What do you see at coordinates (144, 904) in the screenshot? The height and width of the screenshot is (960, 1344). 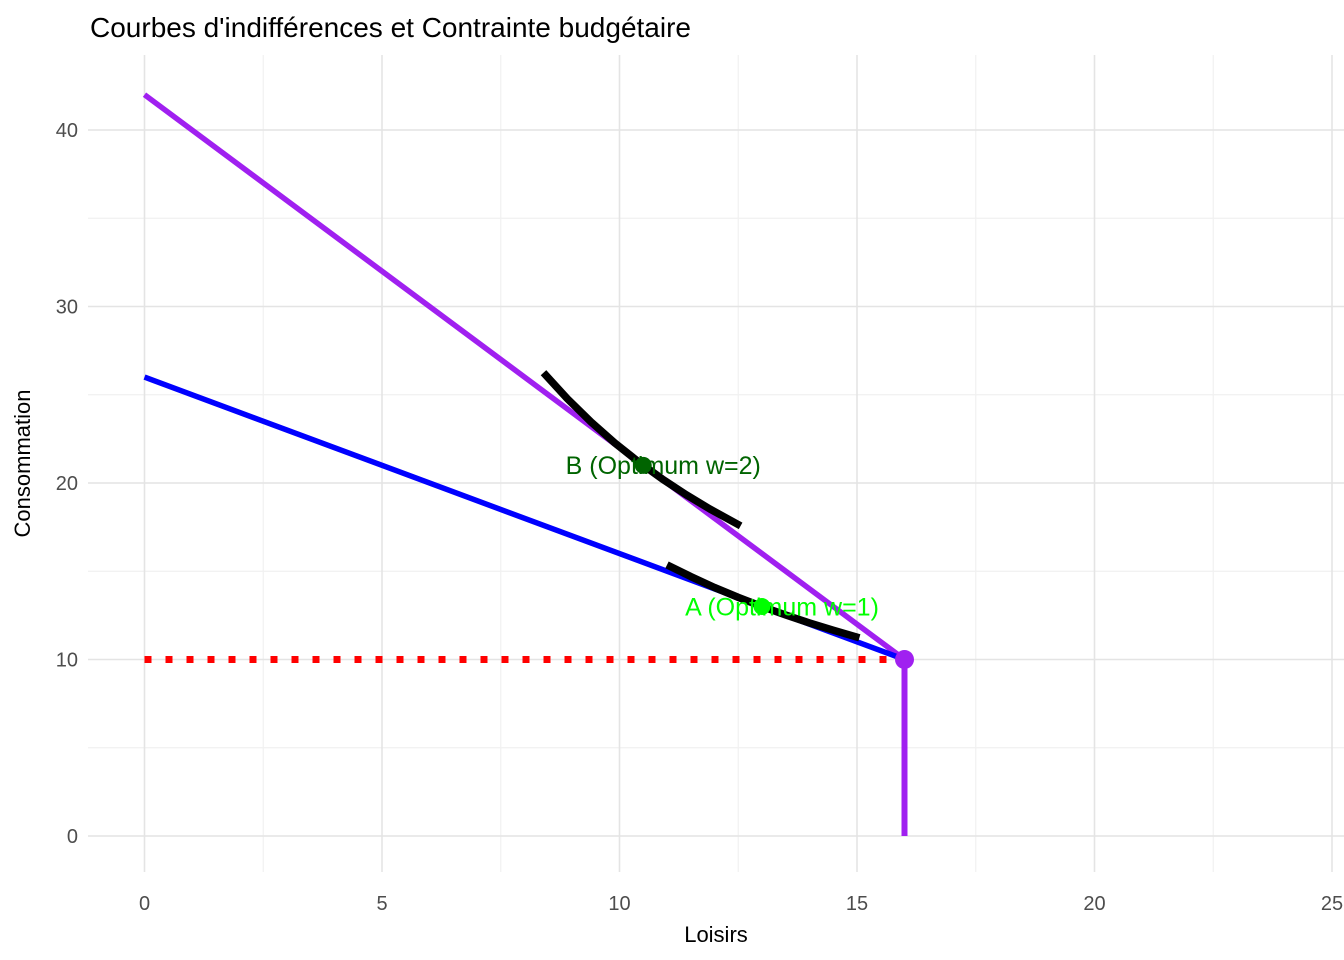 I see `x-tick-label: 0` at bounding box center [144, 904].